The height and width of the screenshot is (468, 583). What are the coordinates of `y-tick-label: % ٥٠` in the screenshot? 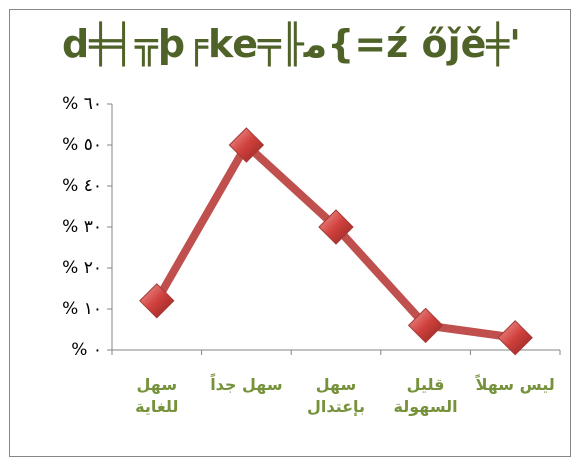 It's located at (82, 145).